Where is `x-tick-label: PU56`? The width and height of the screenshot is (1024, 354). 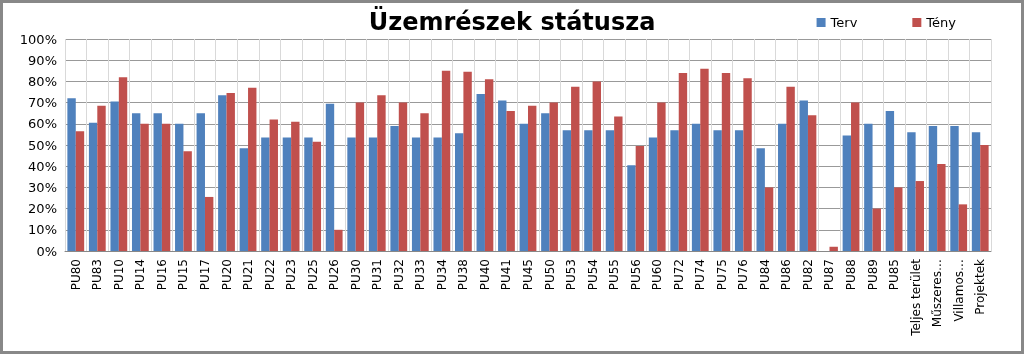 x-tick-label: PU56 is located at coordinates (635, 275).